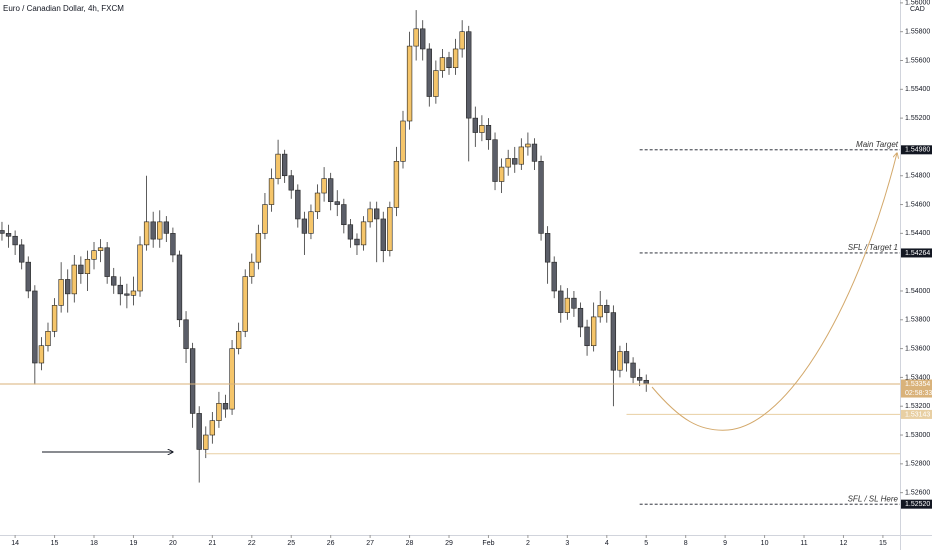  I want to click on y-tick-label: 1.54400, so click(917, 233).